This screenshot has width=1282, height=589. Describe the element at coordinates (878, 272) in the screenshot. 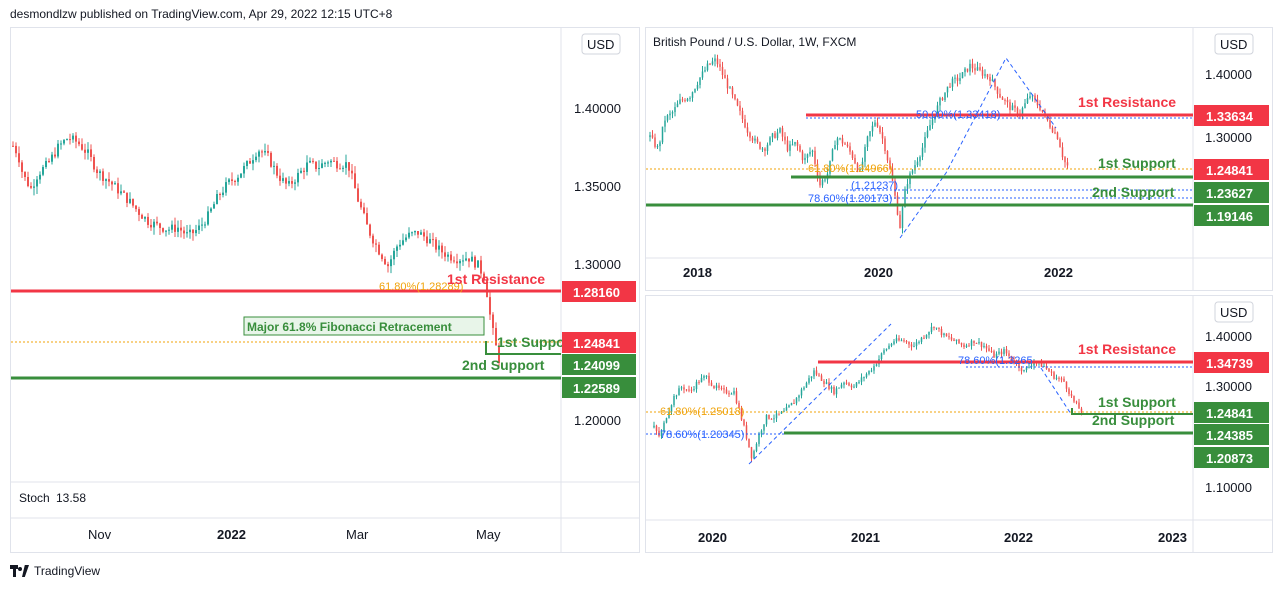

I see `xtick-label: 2020` at that location.